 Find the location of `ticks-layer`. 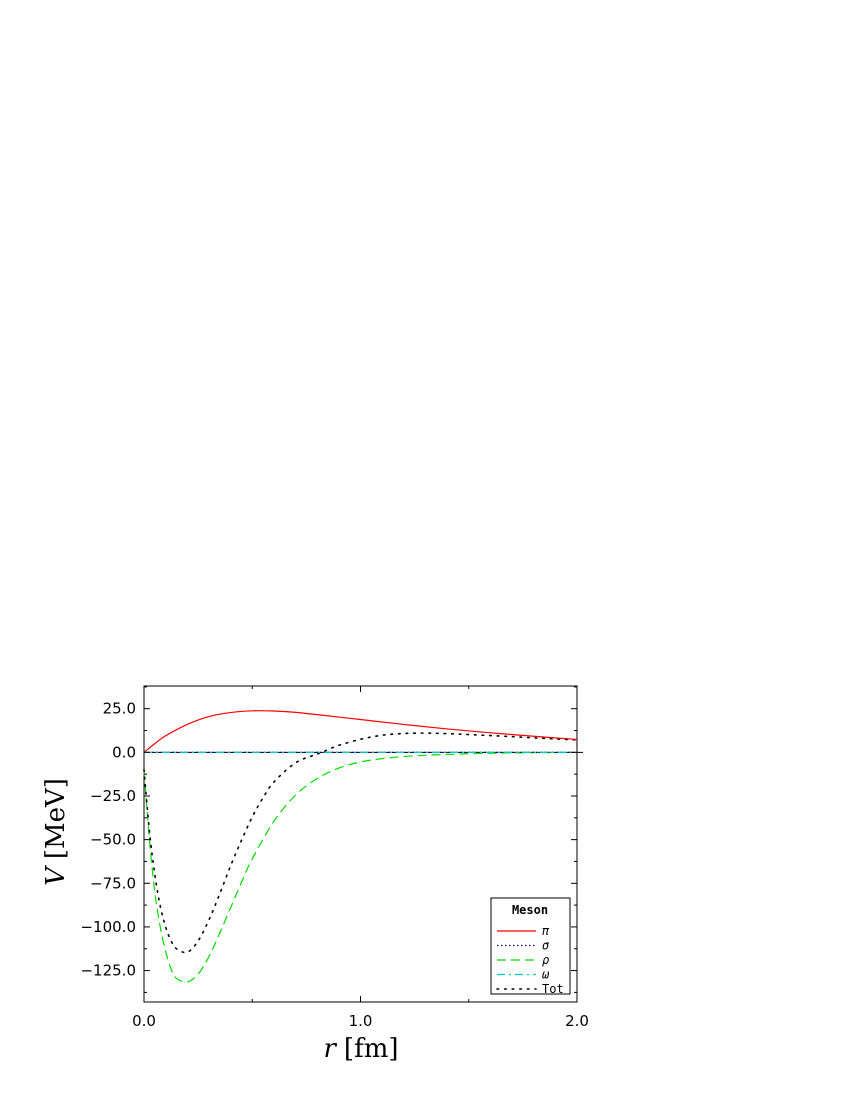

ticks-layer is located at coordinates (360, 844).